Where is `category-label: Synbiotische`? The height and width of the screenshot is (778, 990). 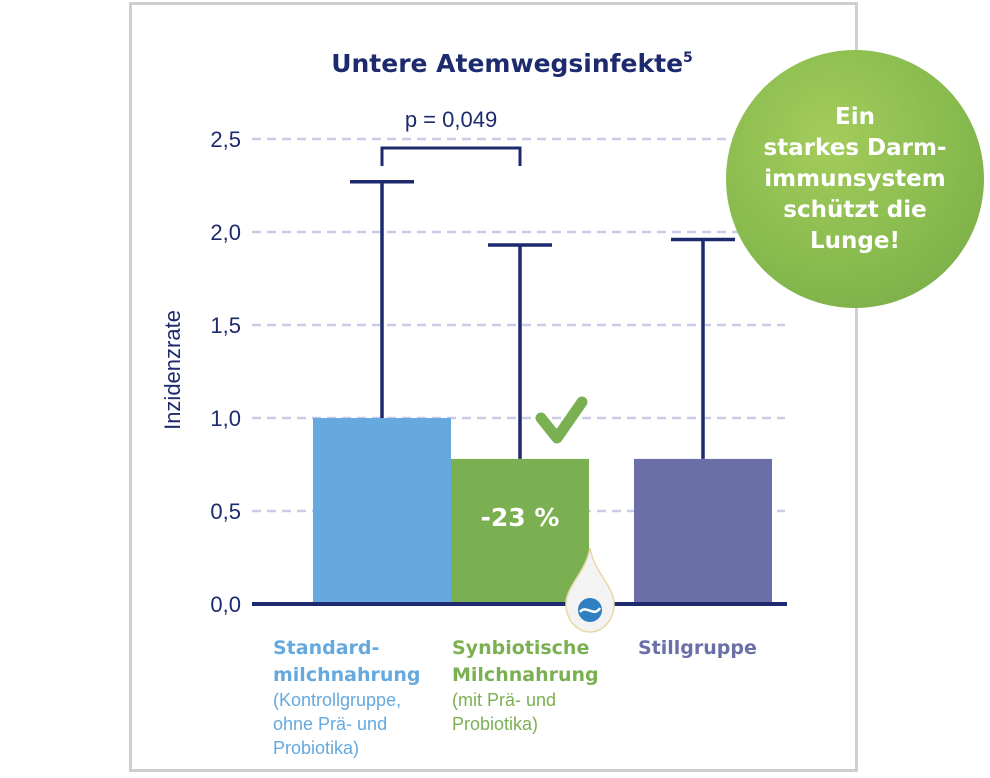 category-label: Synbiotische is located at coordinates (520, 648).